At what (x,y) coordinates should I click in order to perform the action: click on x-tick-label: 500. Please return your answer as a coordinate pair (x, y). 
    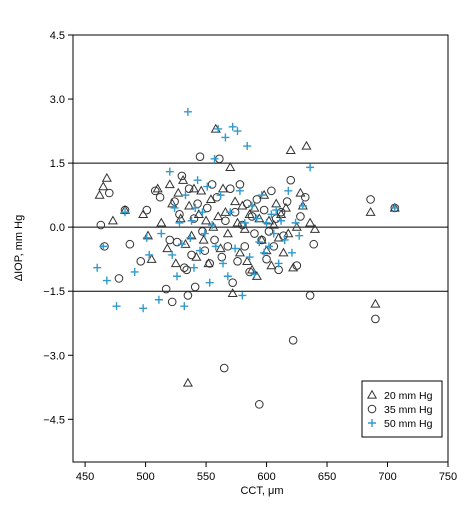
    Looking at the image, I should click on (145, 477).